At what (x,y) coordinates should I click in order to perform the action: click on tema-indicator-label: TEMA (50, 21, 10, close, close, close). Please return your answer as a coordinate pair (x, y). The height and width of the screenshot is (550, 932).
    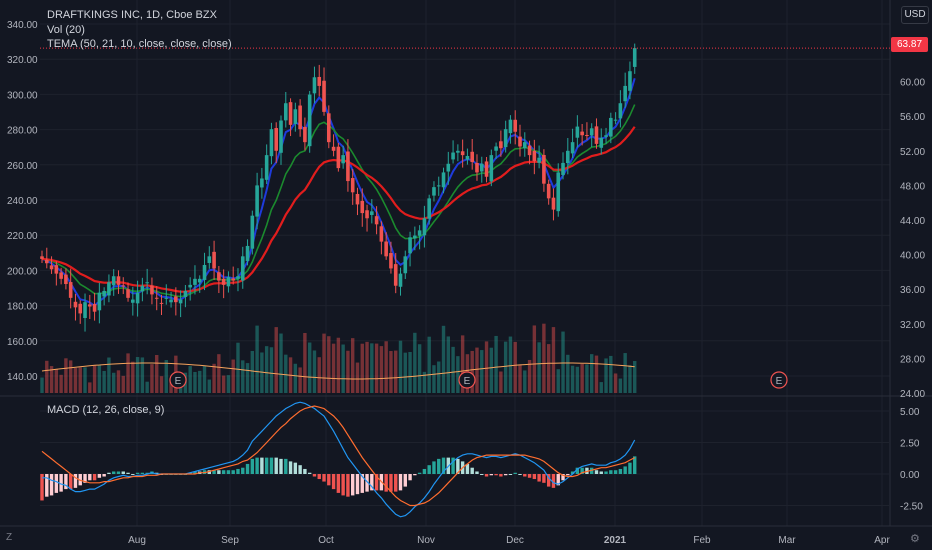
    Looking at the image, I should click on (139, 44).